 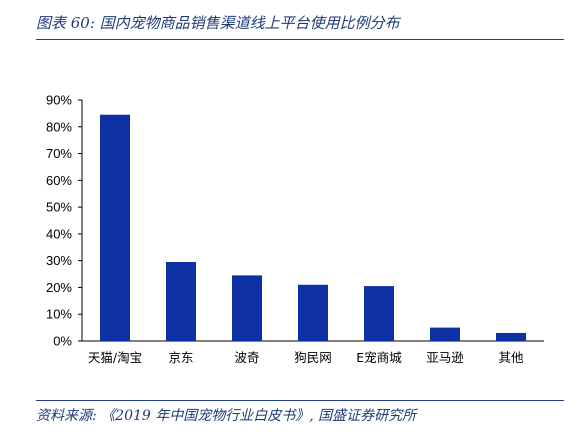 What do you see at coordinates (511, 357) in the screenshot?
I see `x-tick-label: 其他` at bounding box center [511, 357].